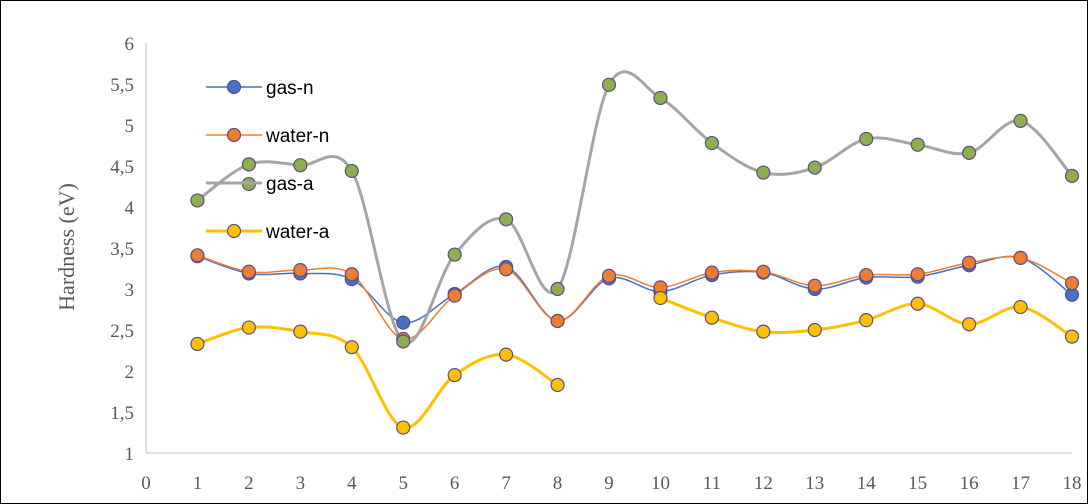 This screenshot has width=1088, height=504. Describe the element at coordinates (66, 247) in the screenshot. I see `y-axis-title: Hardness (eV)` at that location.